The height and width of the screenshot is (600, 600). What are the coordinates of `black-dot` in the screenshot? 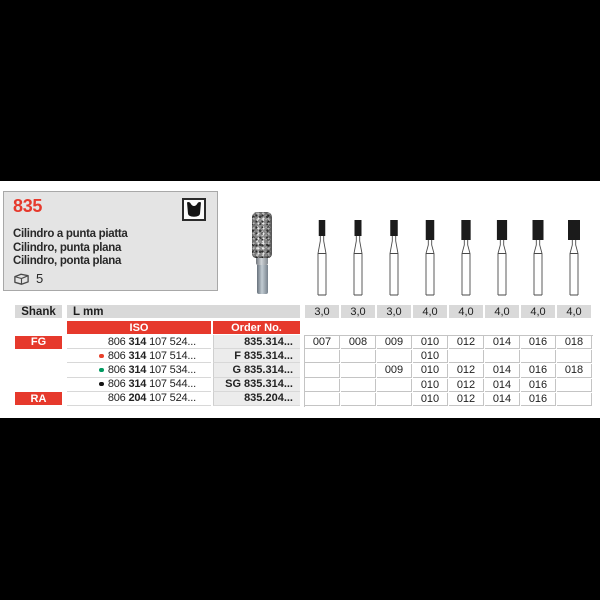 It's located at (101, 384).